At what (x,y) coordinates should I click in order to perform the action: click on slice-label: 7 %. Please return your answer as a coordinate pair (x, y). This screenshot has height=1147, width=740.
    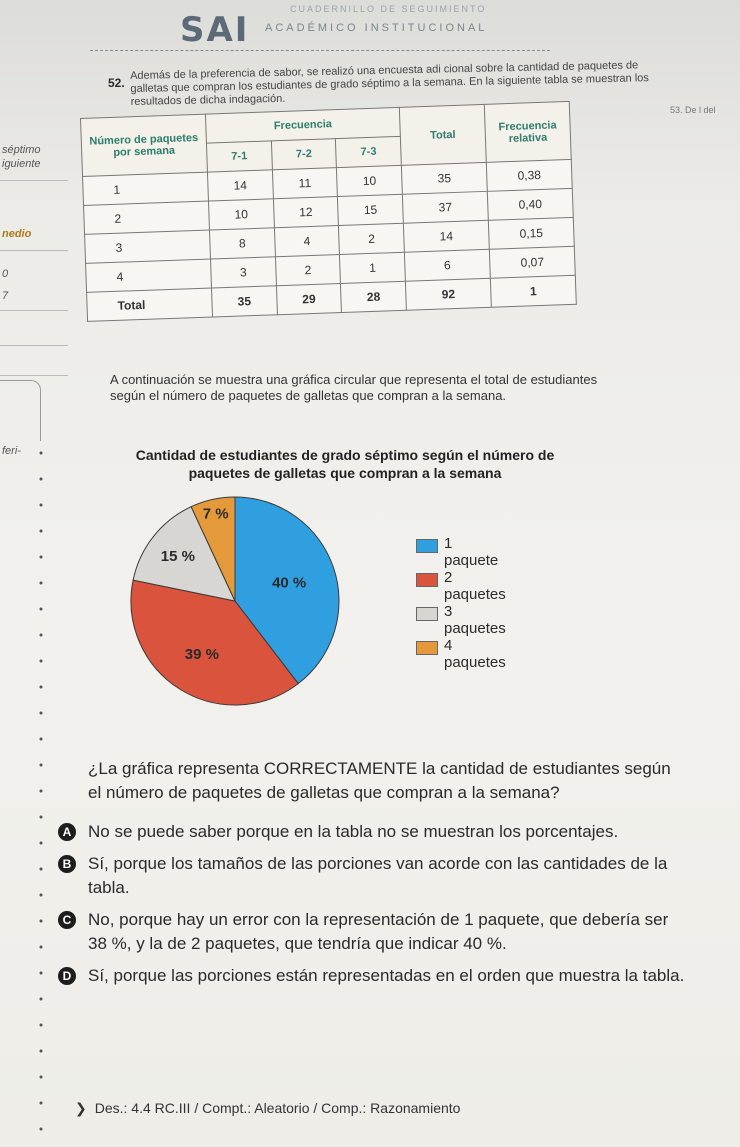
    Looking at the image, I should click on (216, 514).